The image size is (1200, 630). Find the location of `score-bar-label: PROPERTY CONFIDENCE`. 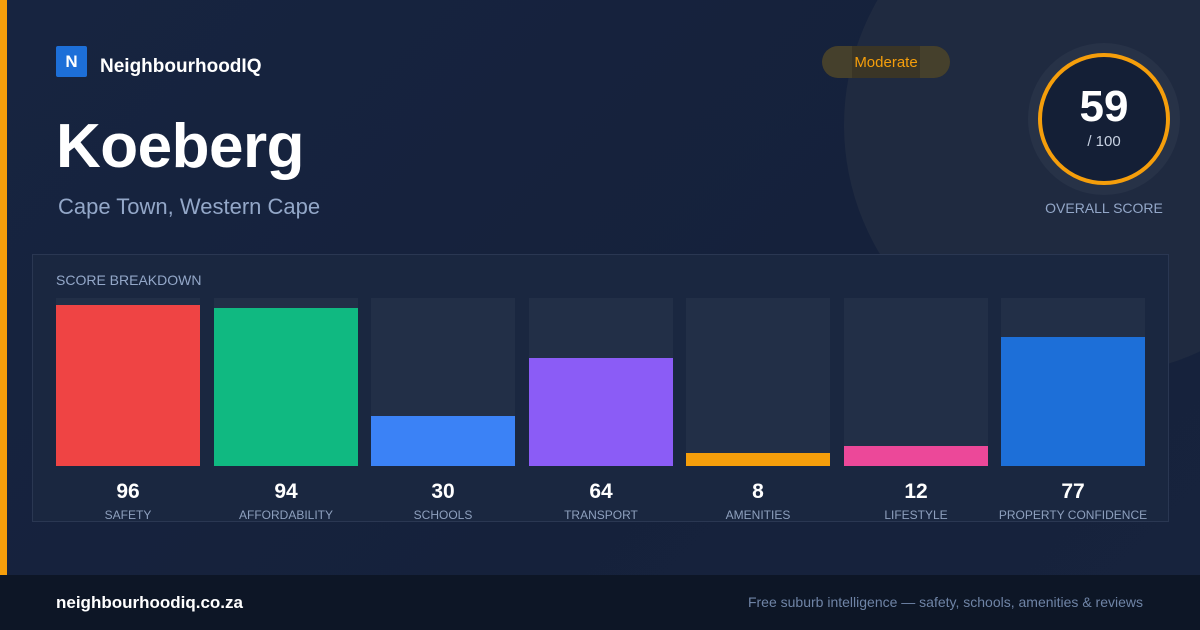

score-bar-label: PROPERTY CONFIDENCE is located at coordinates (1073, 515).